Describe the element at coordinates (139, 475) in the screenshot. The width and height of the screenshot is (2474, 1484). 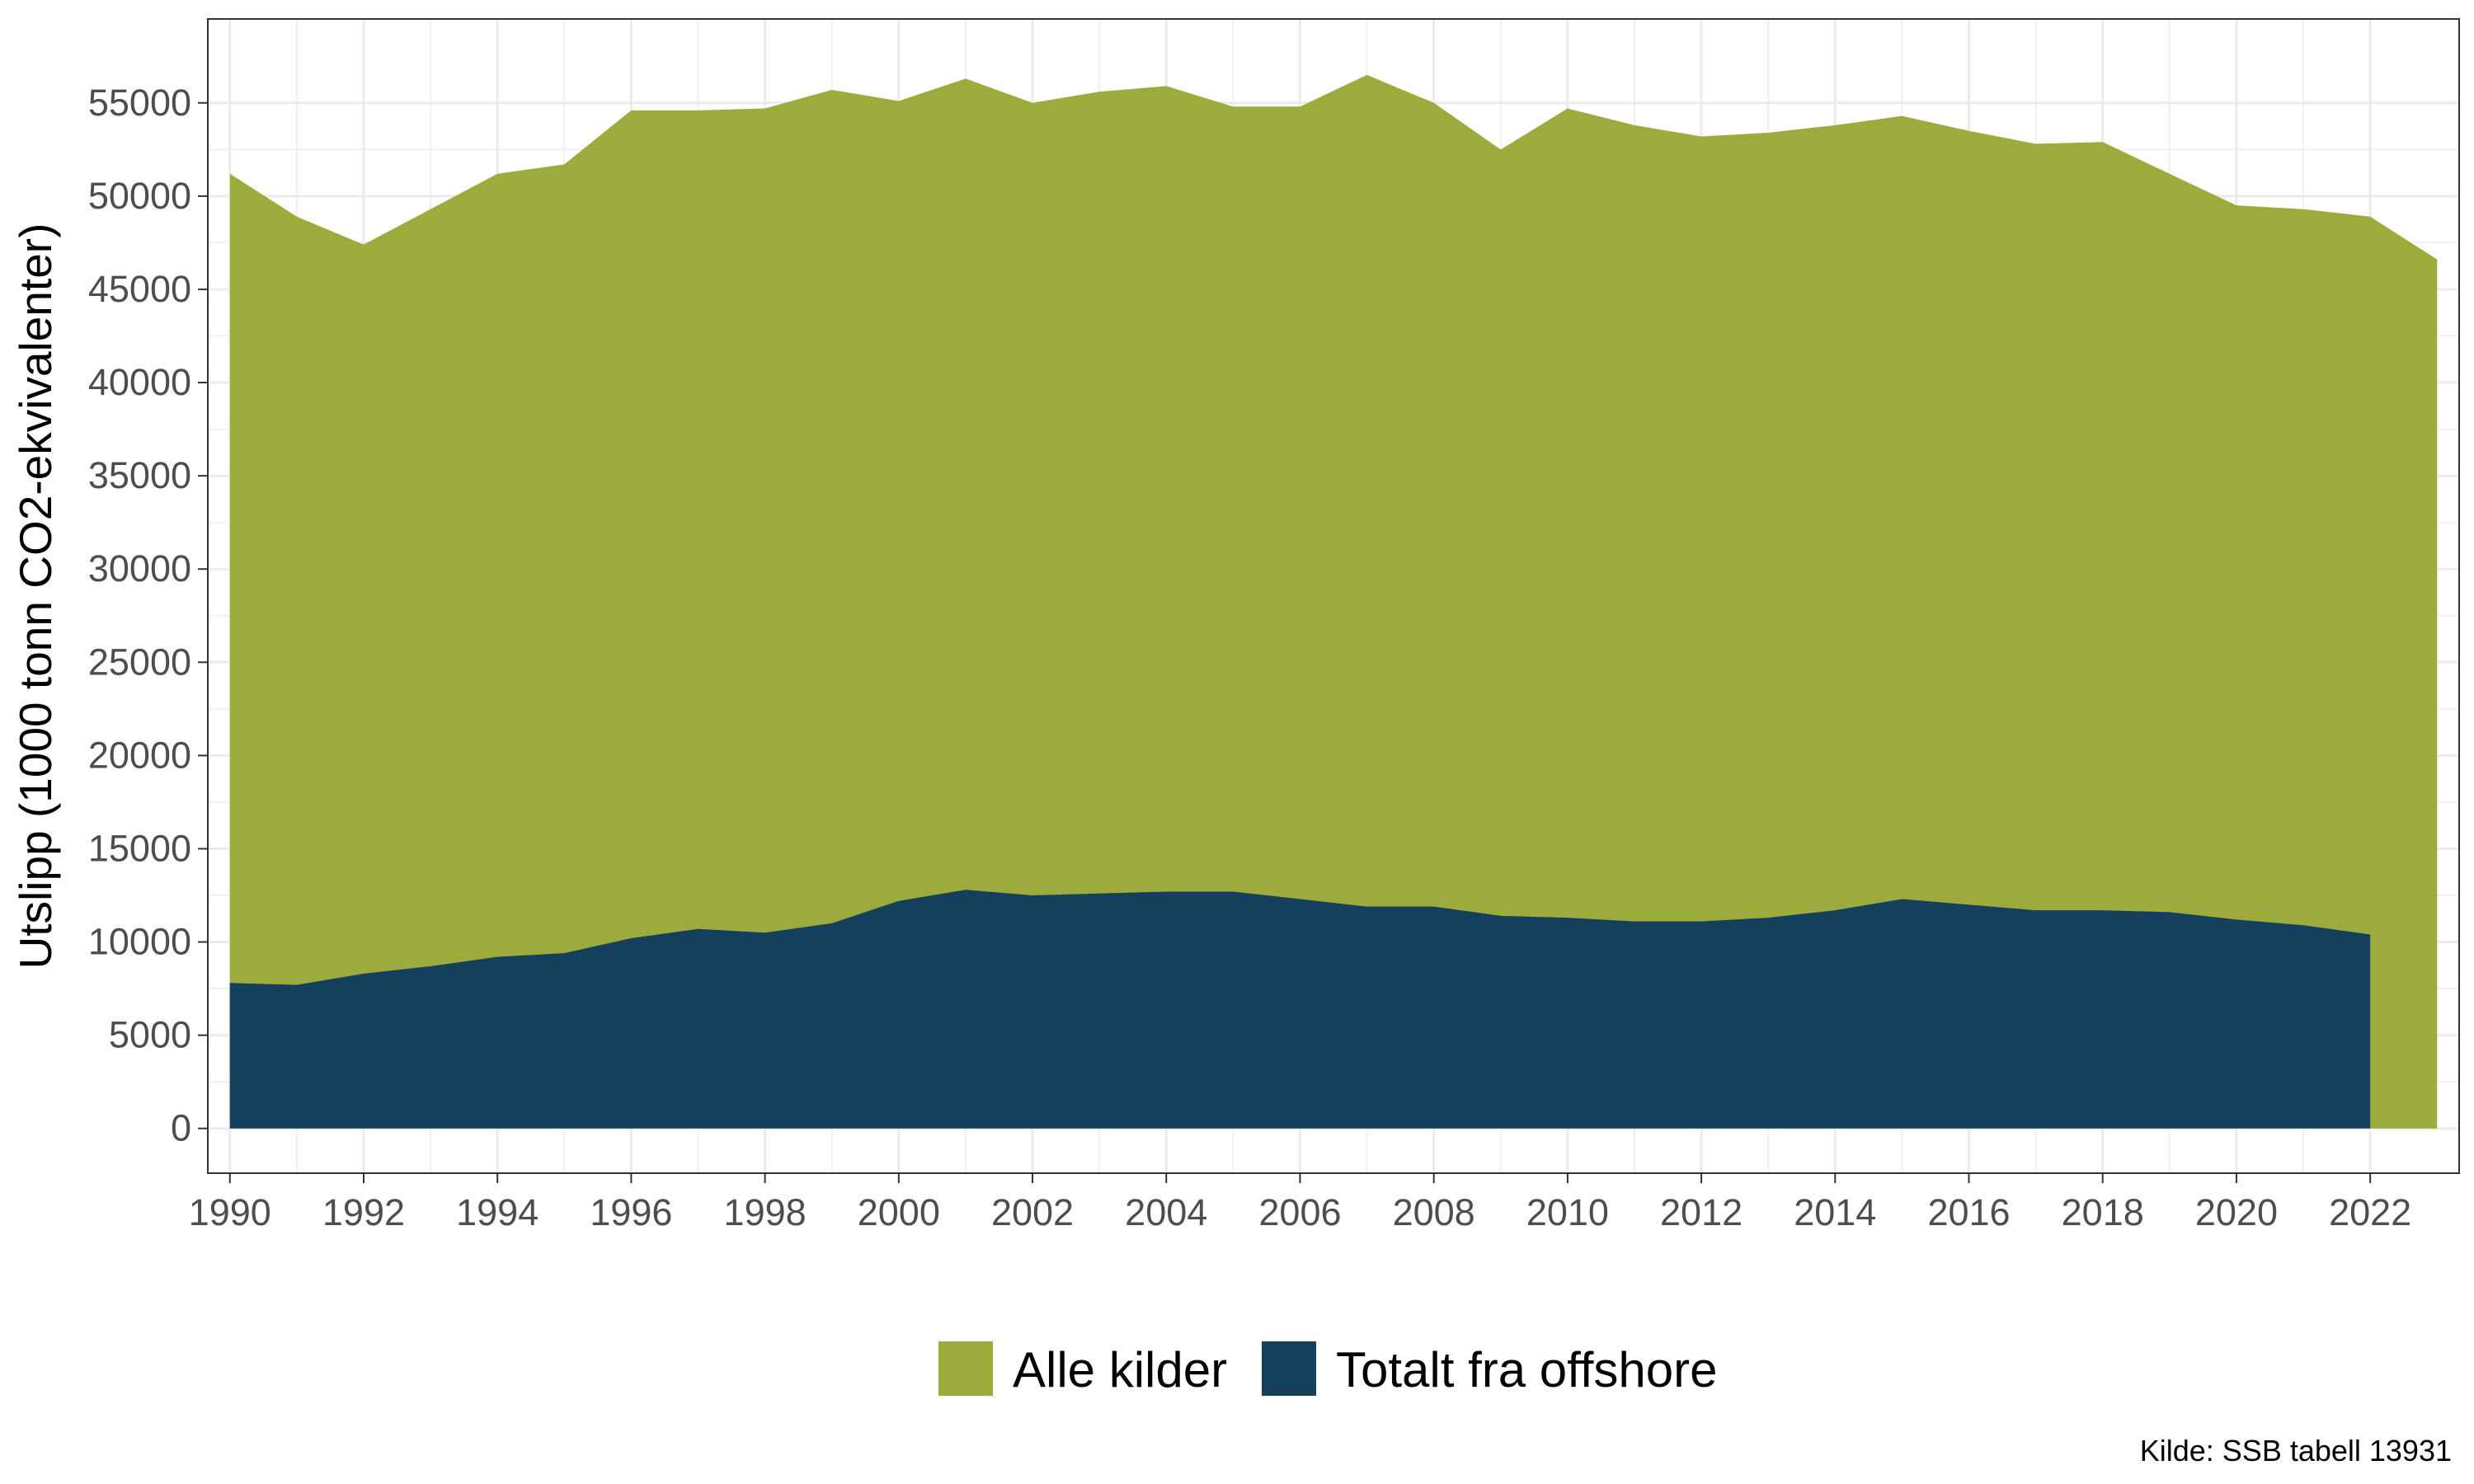
I see `y-tick-label: 35000` at that location.